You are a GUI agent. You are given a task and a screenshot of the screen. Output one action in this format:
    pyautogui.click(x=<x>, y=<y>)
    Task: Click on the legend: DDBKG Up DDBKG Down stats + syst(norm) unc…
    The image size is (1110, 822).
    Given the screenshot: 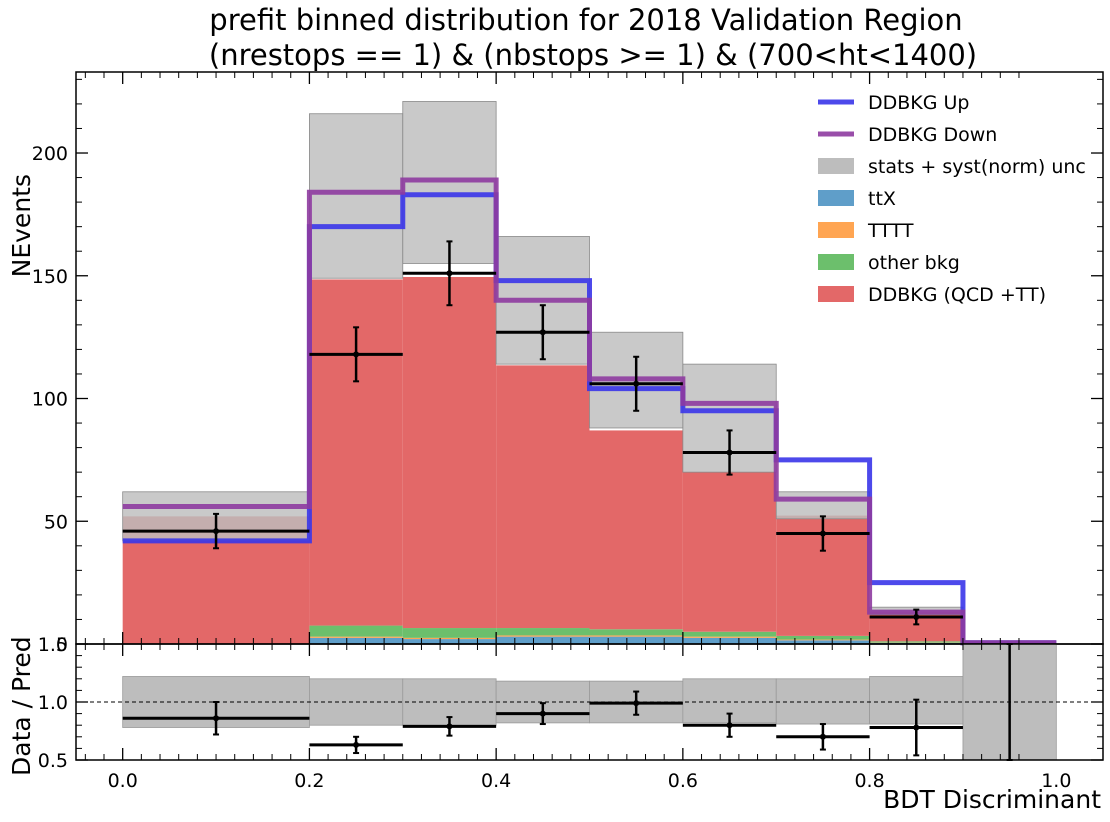 What is the action you would take?
    pyautogui.click(x=952, y=199)
    